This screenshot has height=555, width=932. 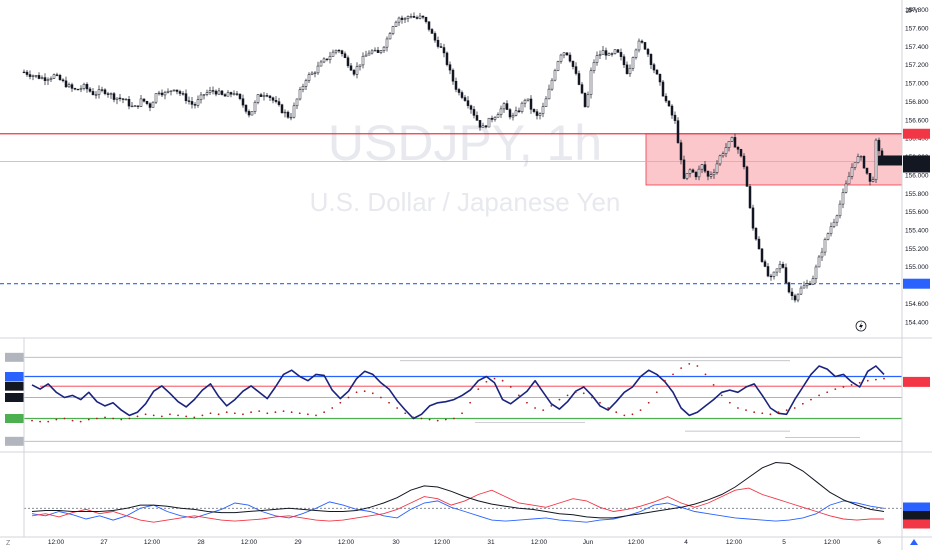 I want to click on dmi-value-bg, so click(x=916, y=515).